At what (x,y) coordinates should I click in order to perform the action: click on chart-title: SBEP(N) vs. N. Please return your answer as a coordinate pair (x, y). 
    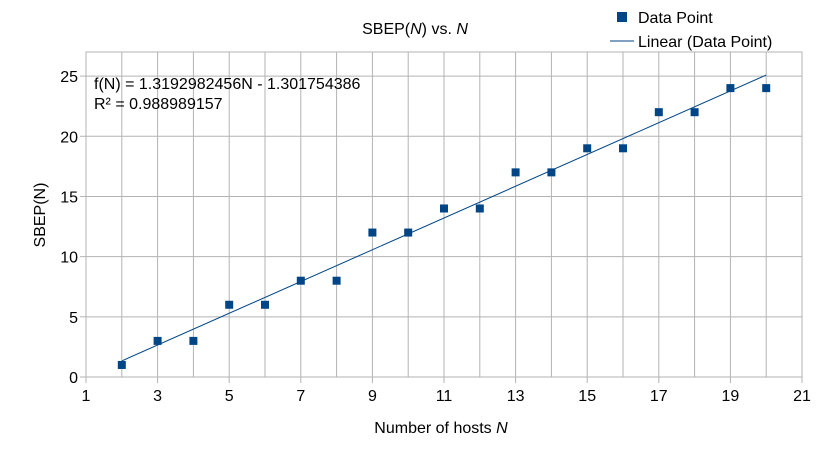
    Looking at the image, I should click on (415, 29).